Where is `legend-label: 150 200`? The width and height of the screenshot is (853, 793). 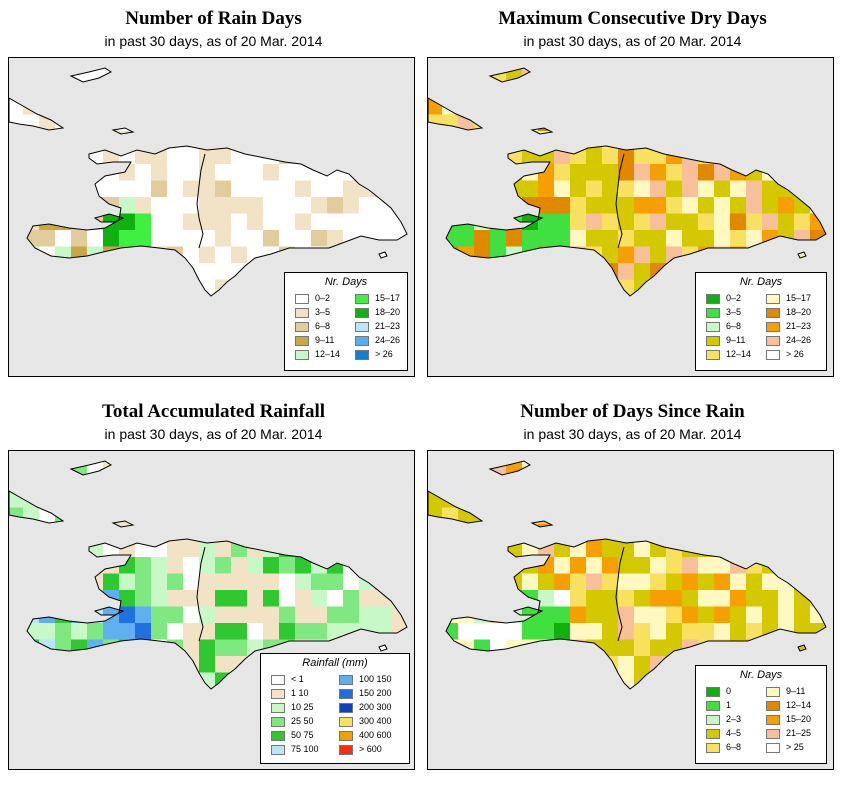
legend-label: 150 200 is located at coordinates (375, 693).